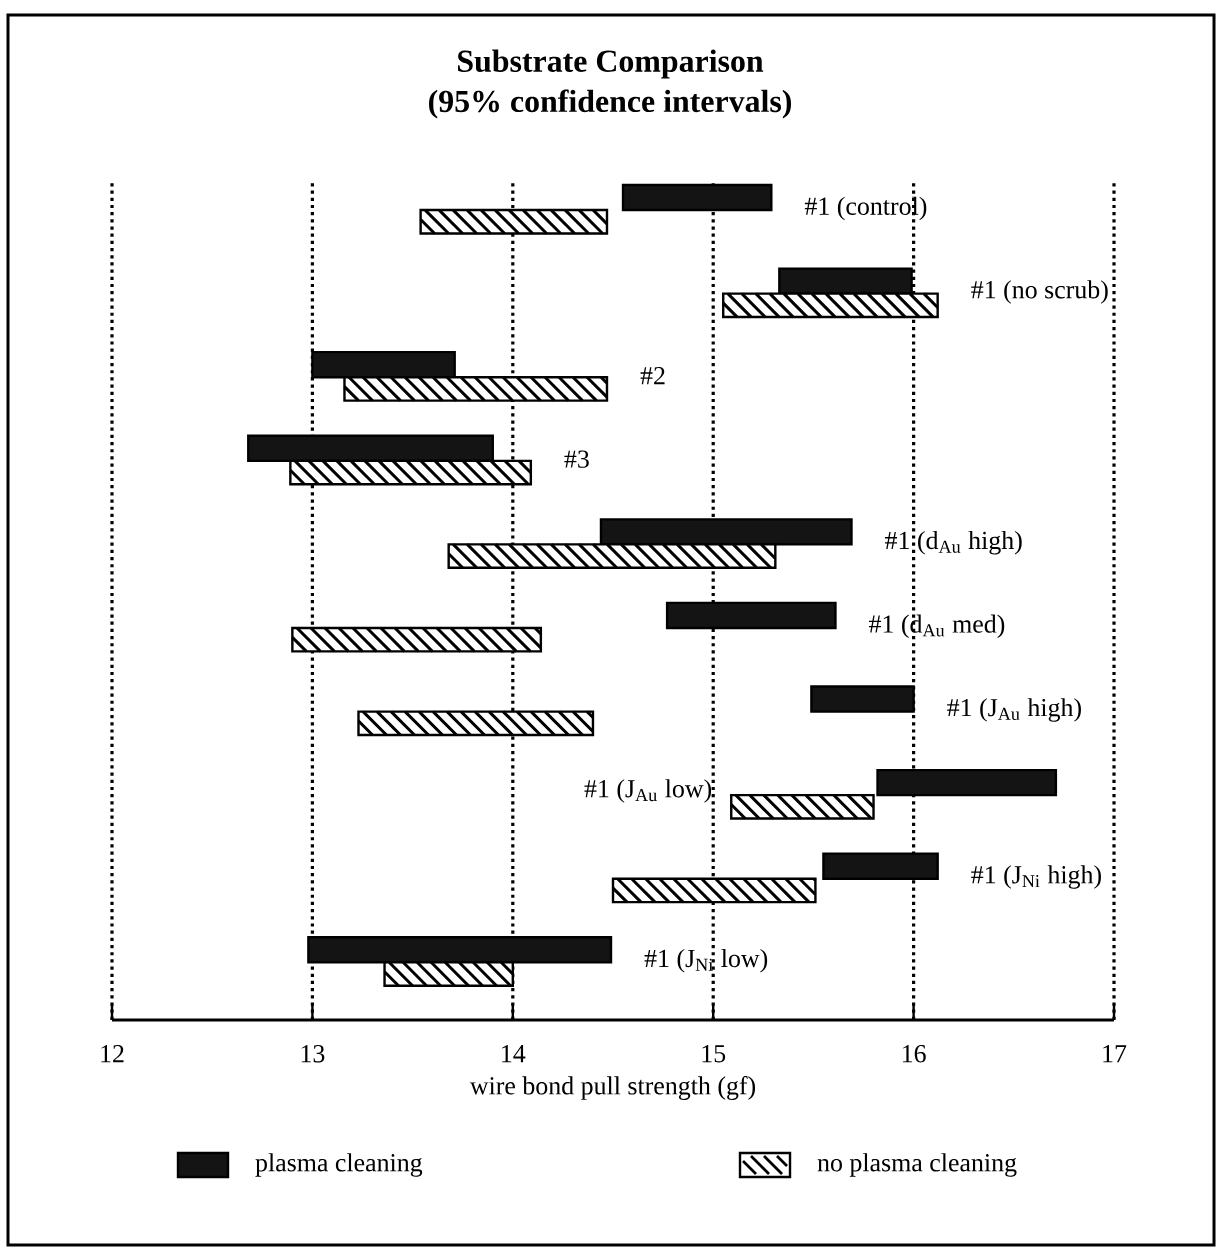 This screenshot has width=1221, height=1249. What do you see at coordinates (714, 1054) in the screenshot?
I see `x-tick-label: 15` at bounding box center [714, 1054].